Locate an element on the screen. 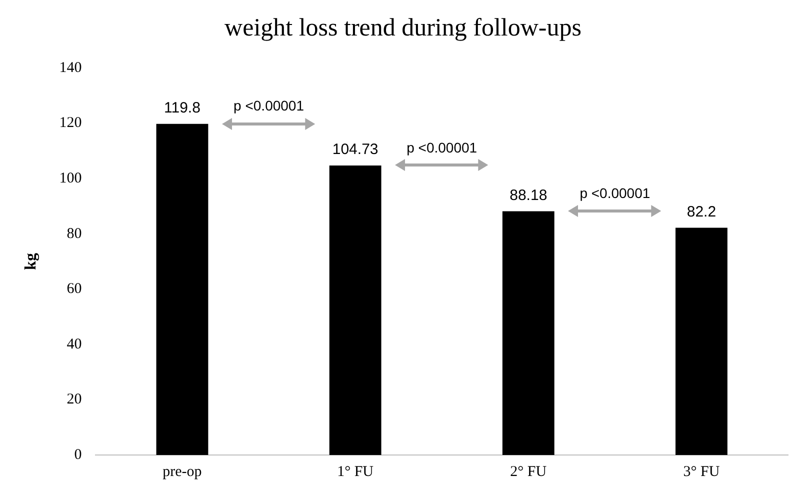  x-tick-label: 3° FU is located at coordinates (701, 472).